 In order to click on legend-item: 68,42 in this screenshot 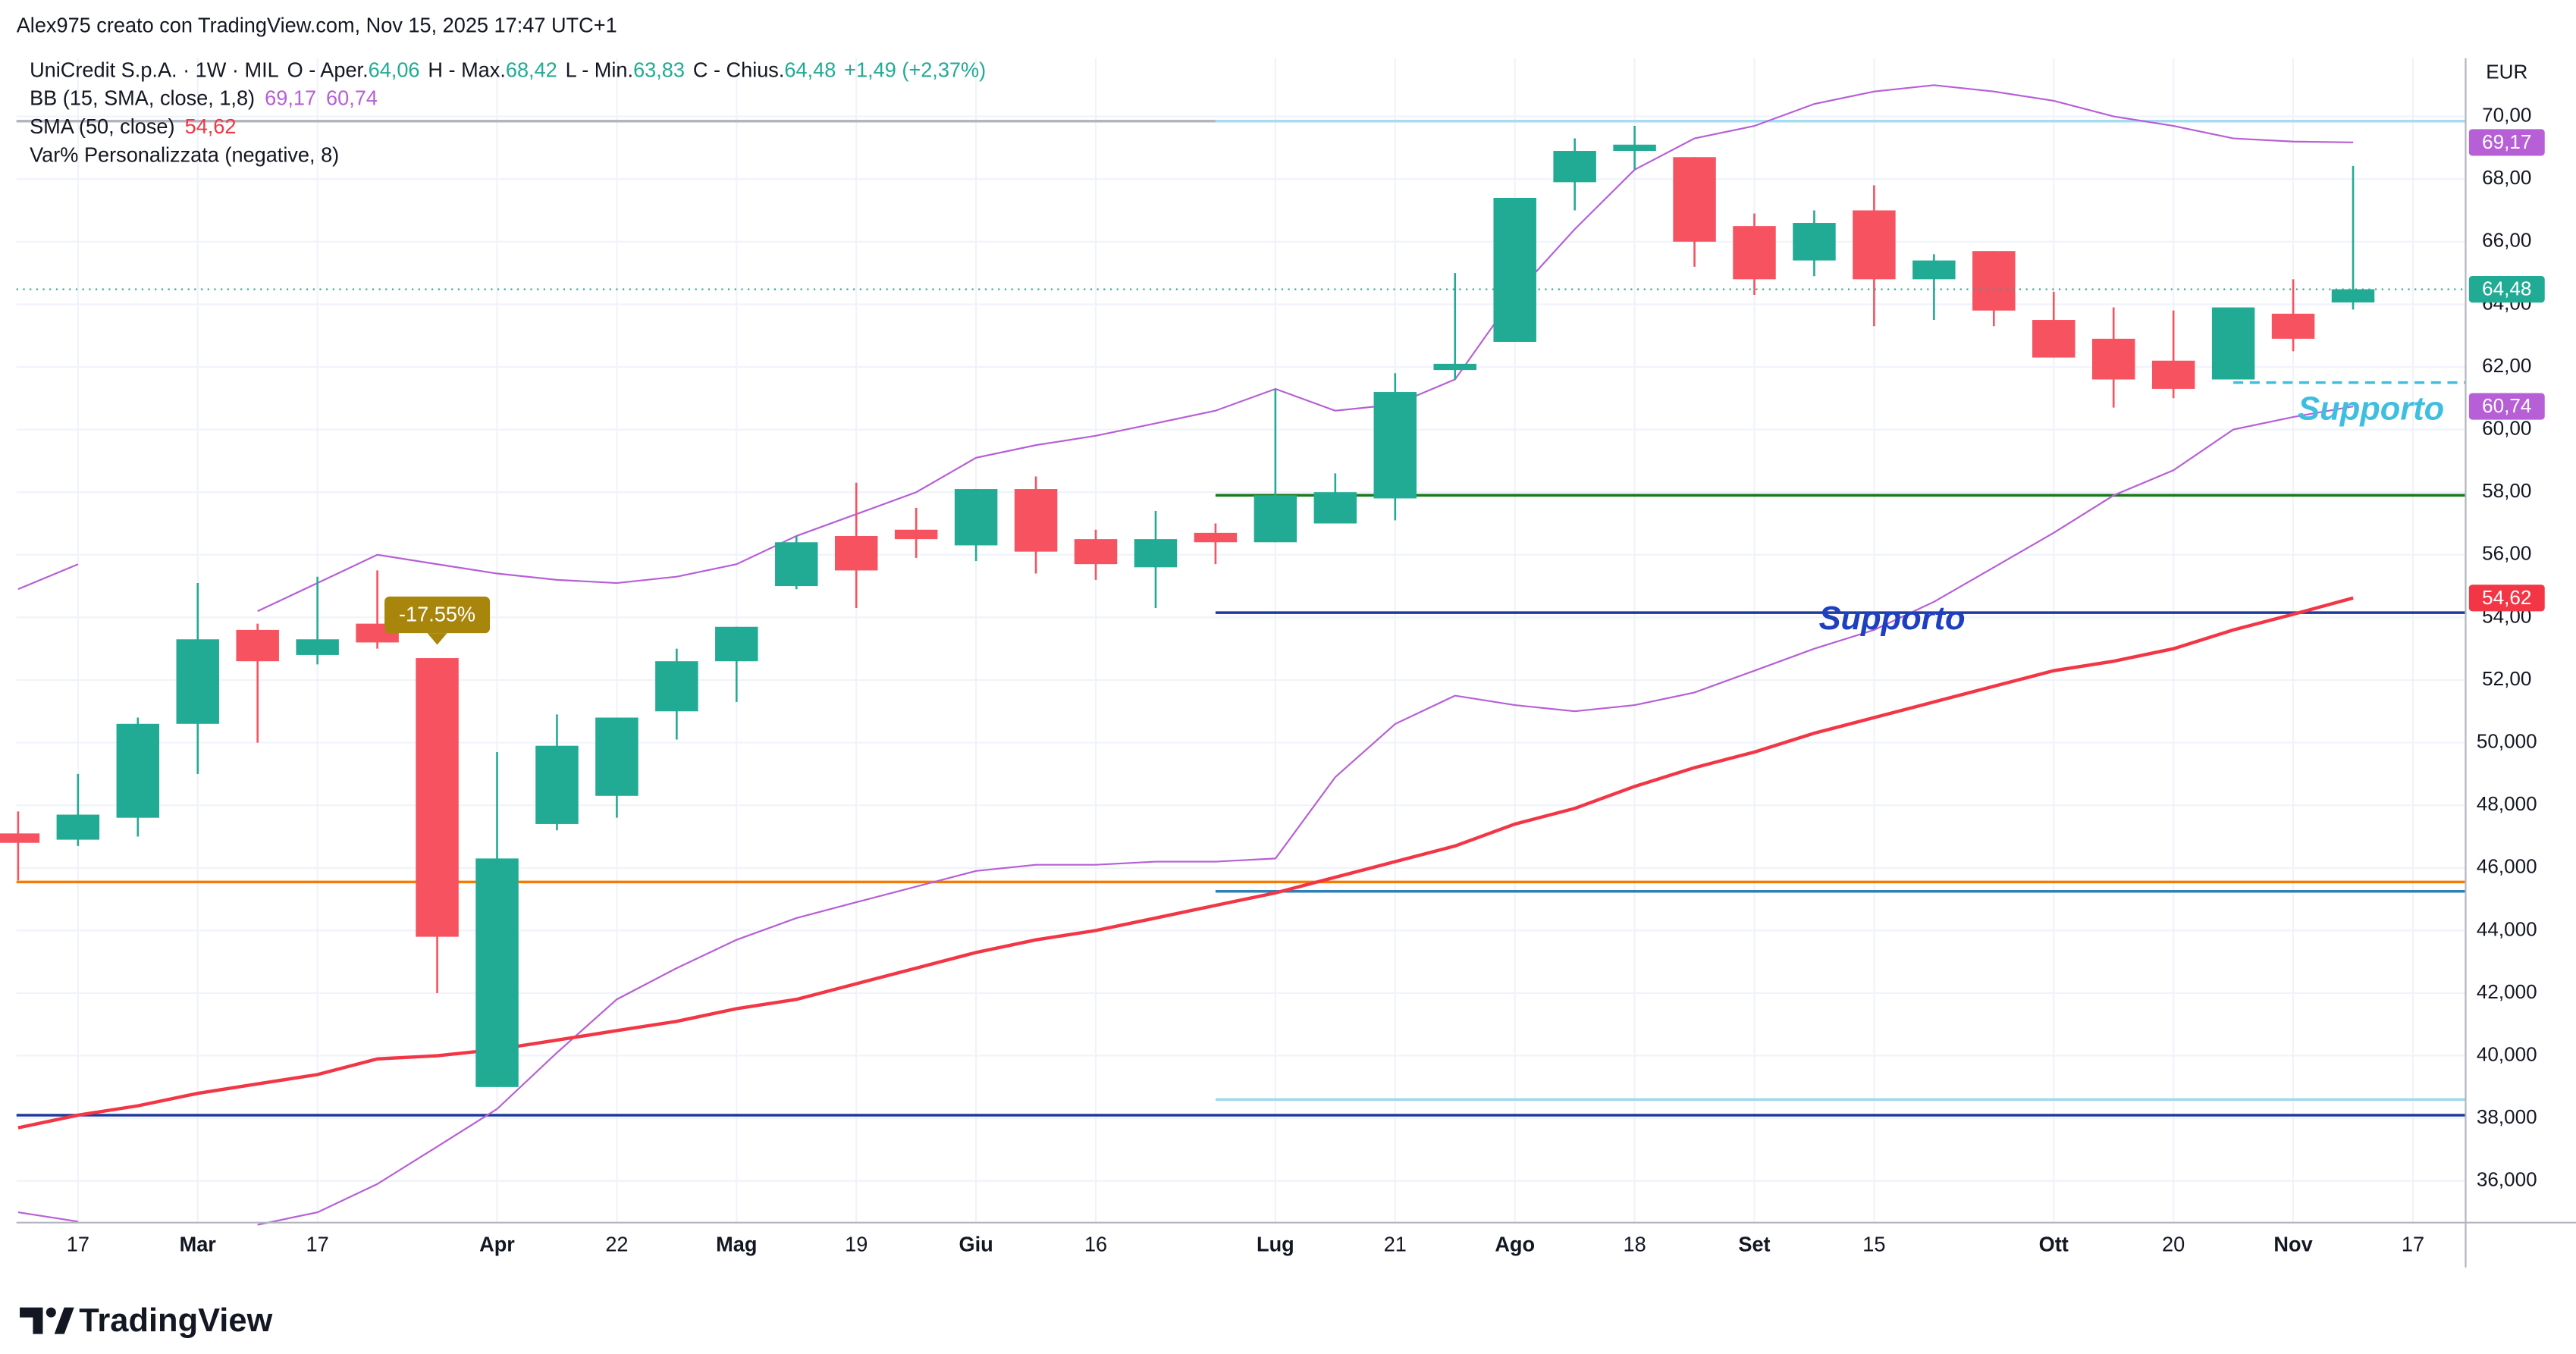, I will do `click(531, 69)`.